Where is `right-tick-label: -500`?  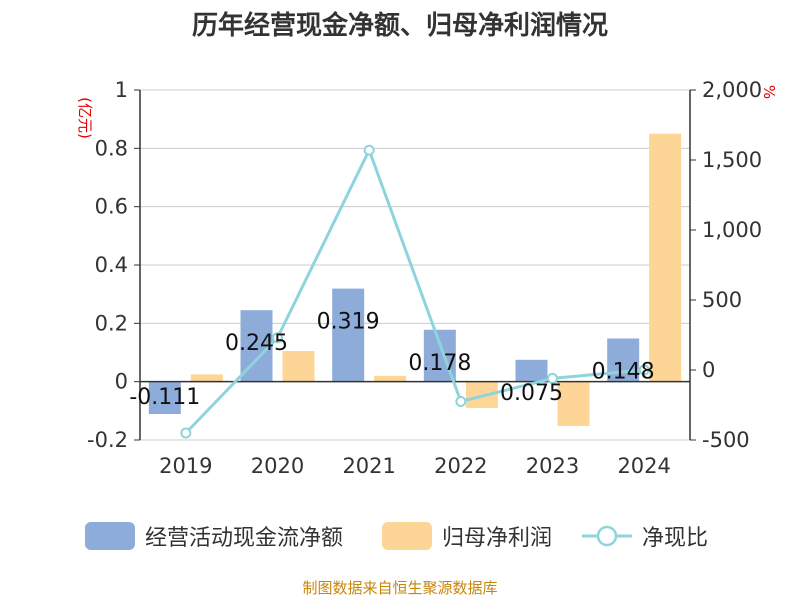
right-tick-label: -500 is located at coordinates (726, 440).